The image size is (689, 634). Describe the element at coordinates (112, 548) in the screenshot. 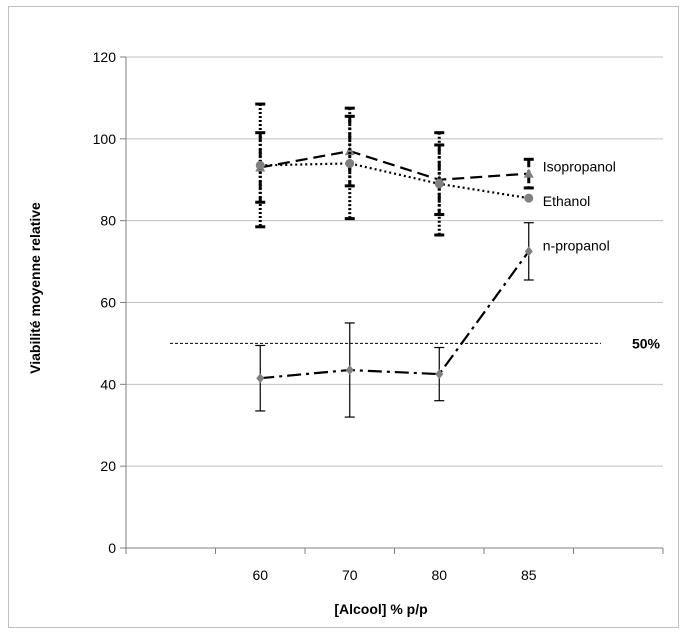

I see `y-tick-label-0: 0` at that location.